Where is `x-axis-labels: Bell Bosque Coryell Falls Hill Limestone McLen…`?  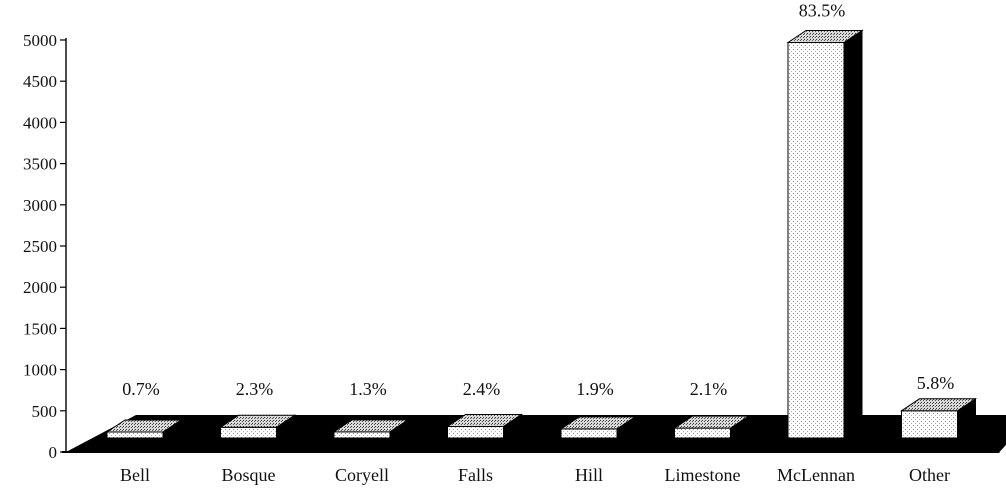 x-axis-labels: Bell Bosque Coryell Falls Hill Limestone McLen… is located at coordinates (535, 475).